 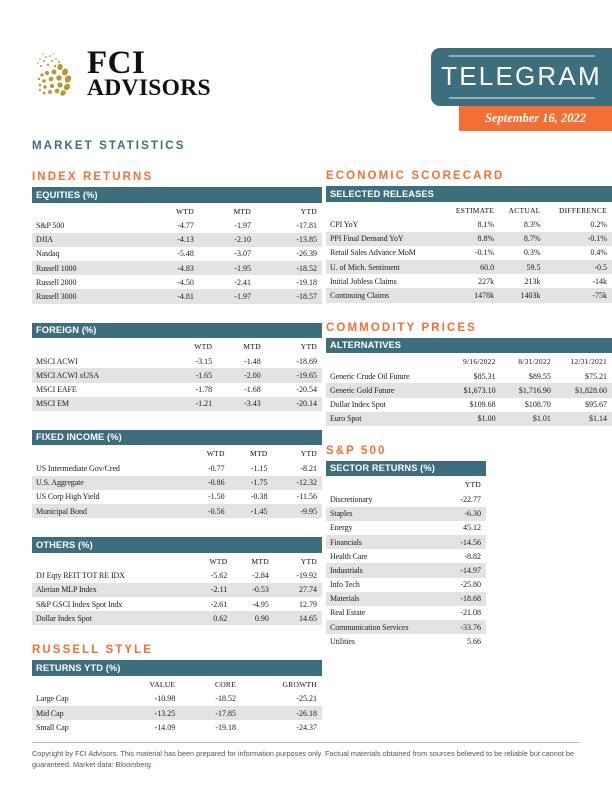 I want to click on row-label: DJIA, so click(x=87, y=239).